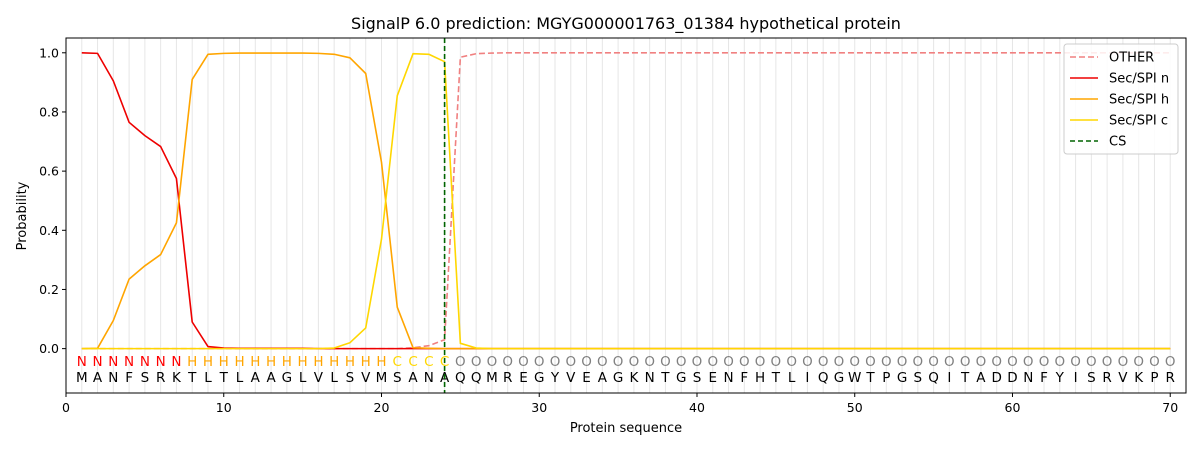 The height and width of the screenshot is (450, 1200). I want to click on legend-label: CS, so click(1117, 142).